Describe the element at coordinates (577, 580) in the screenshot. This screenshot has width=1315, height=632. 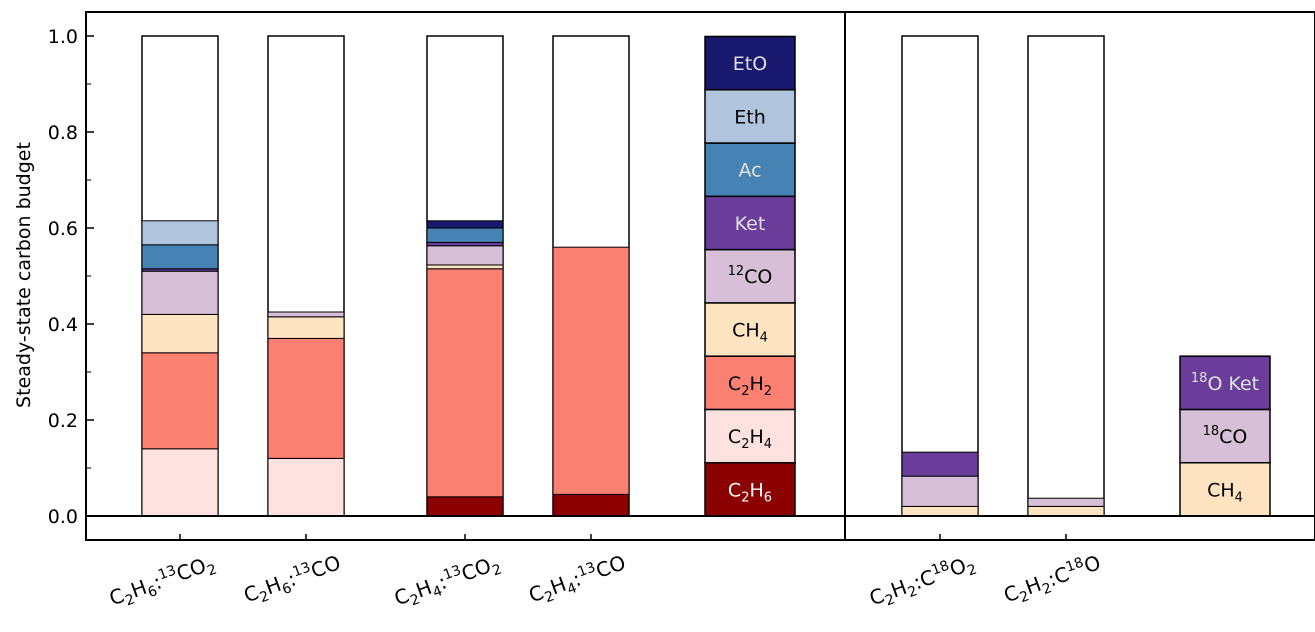
I see `category-label: C2H4:13CO` at that location.